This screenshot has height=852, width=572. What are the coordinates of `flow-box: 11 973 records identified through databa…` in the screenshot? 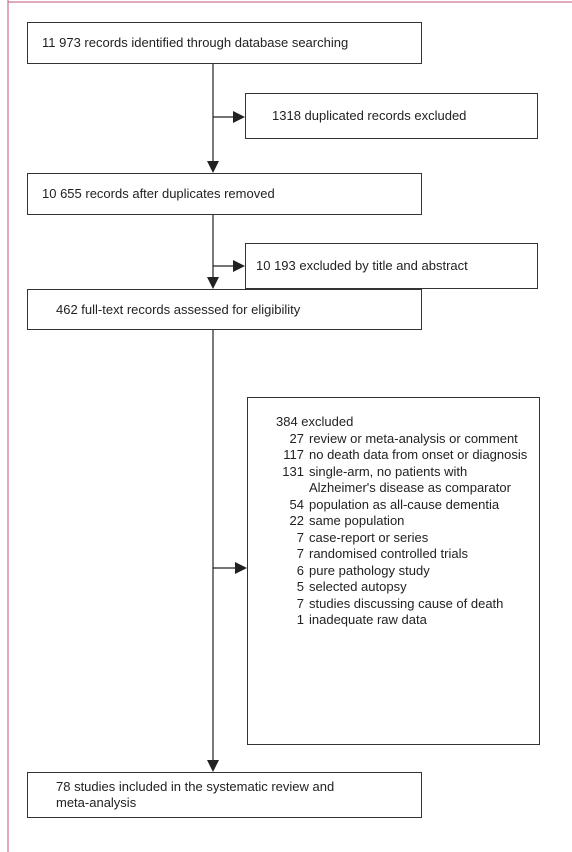 It's located at (224, 43).